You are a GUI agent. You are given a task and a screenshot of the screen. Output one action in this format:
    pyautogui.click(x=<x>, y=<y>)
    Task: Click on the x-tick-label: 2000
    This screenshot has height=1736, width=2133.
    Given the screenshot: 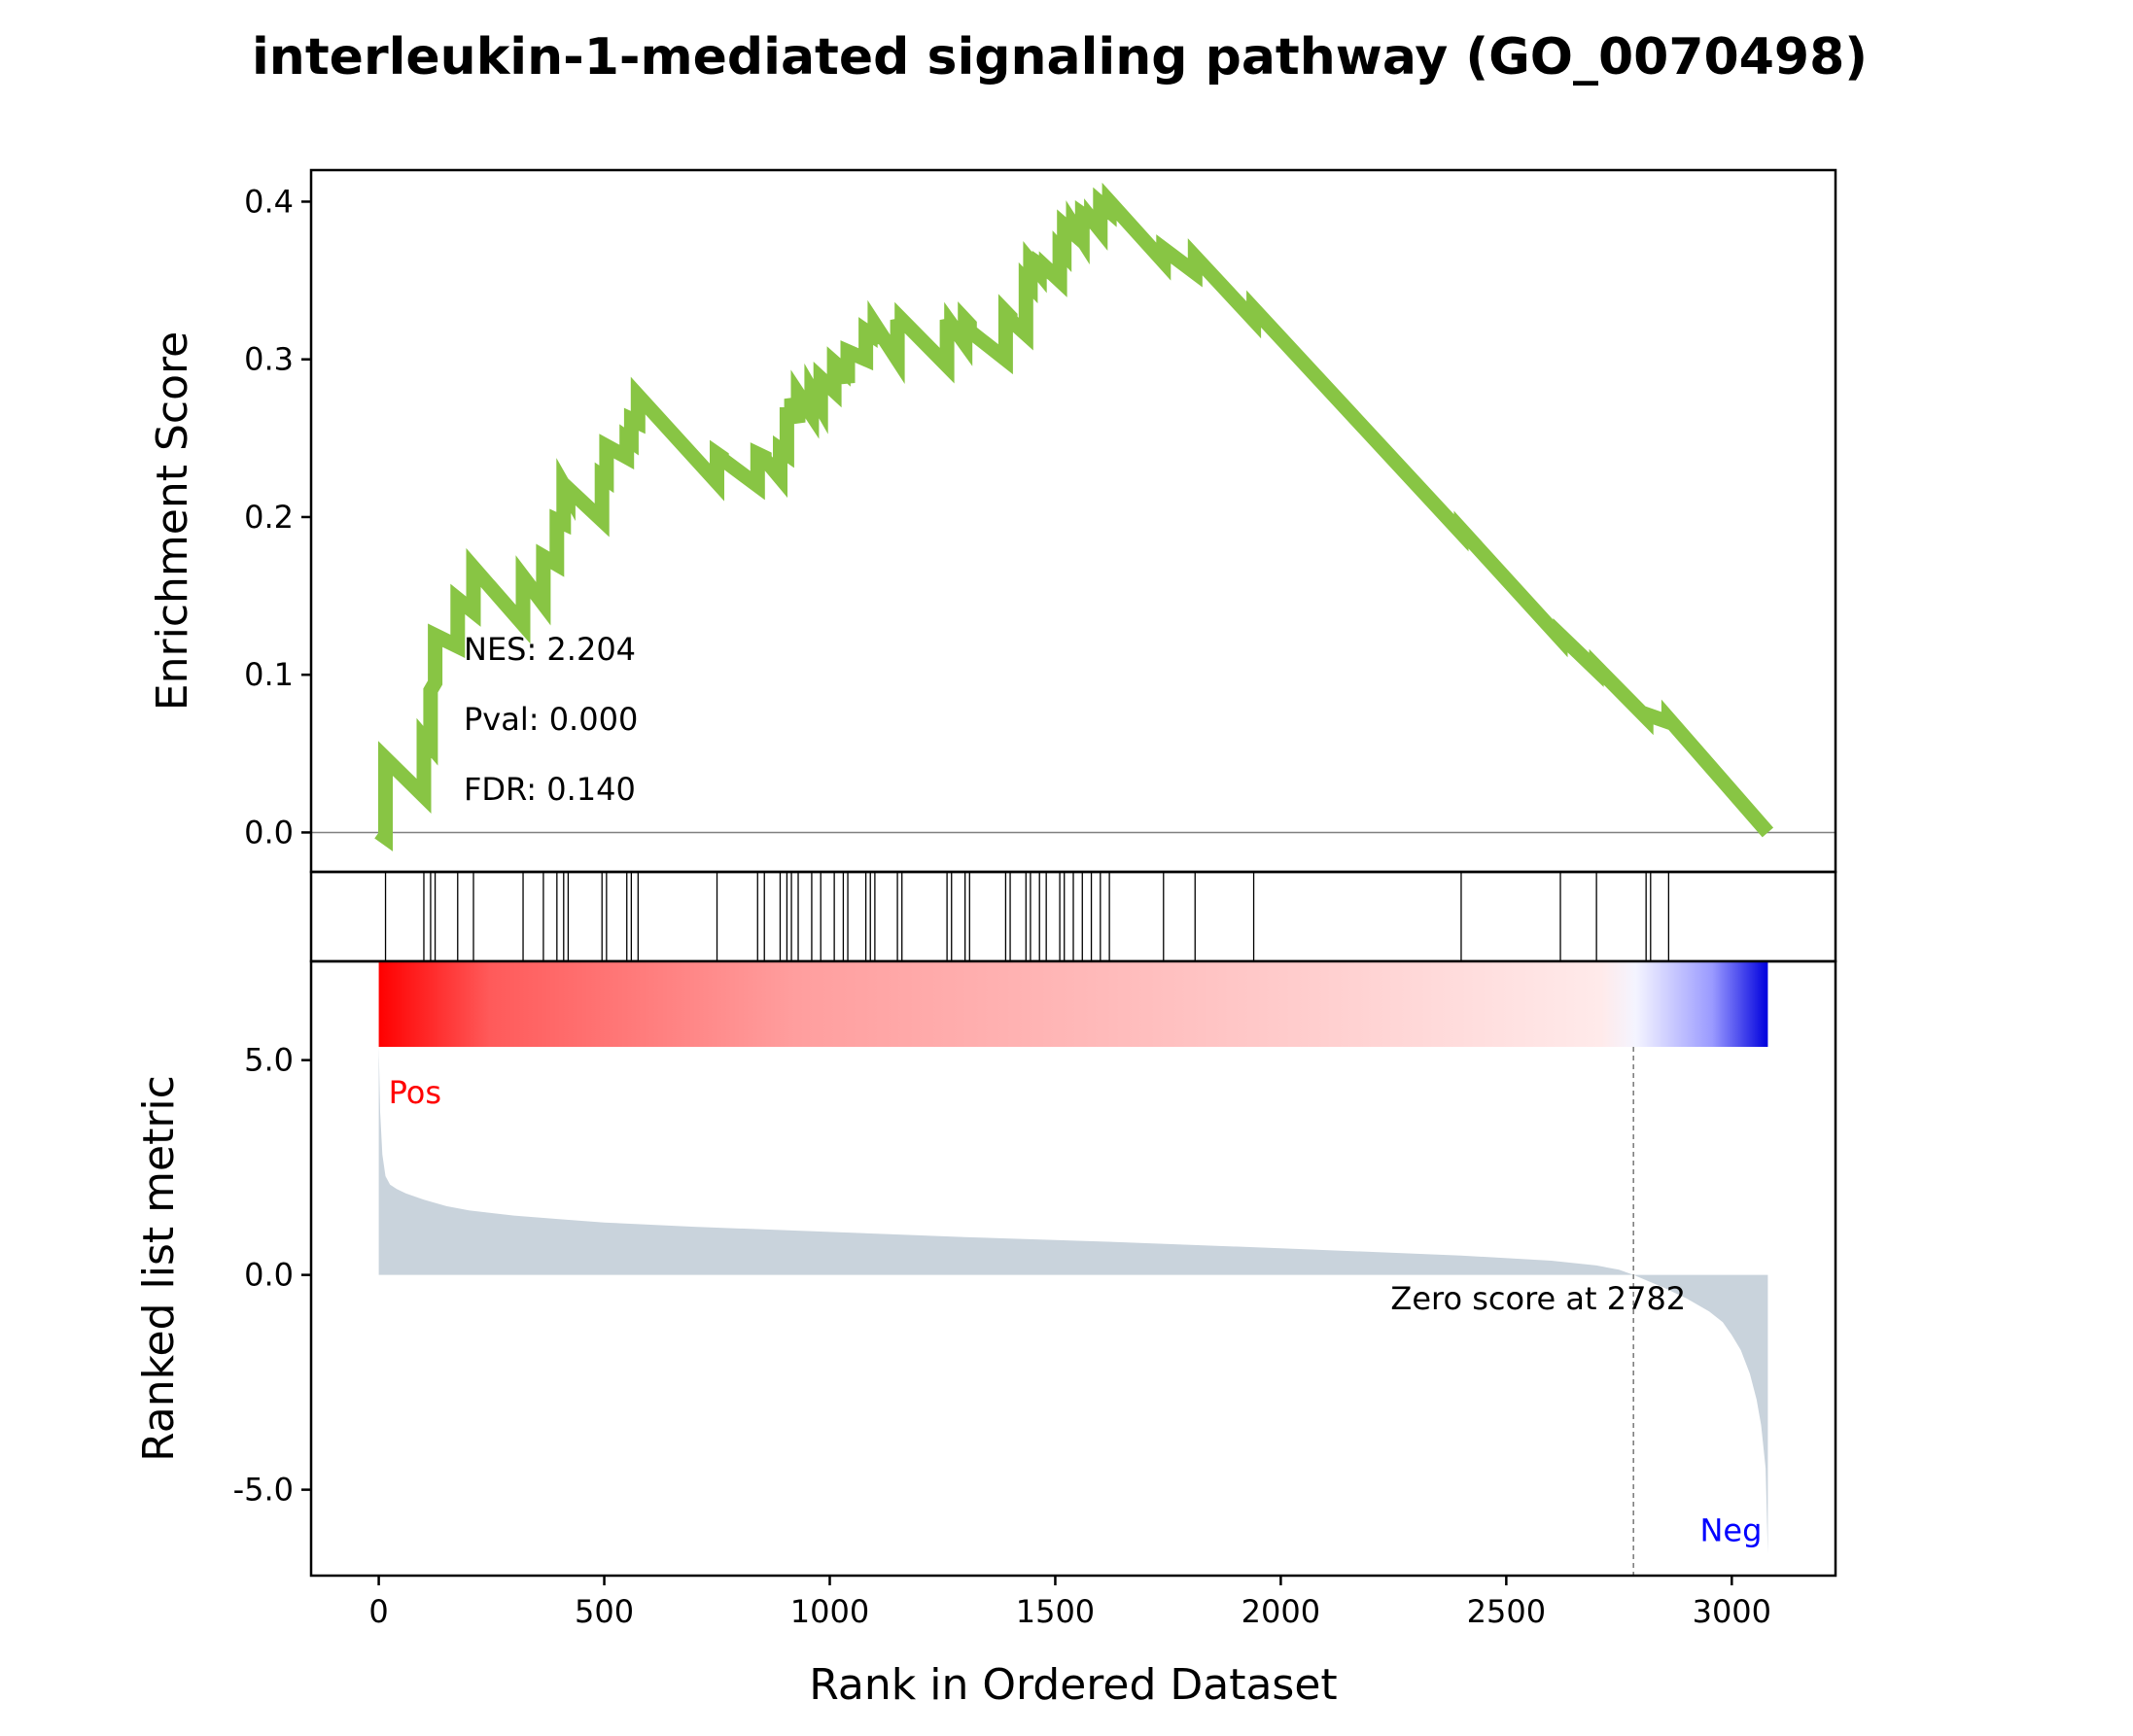 What is the action you would take?
    pyautogui.click(x=1281, y=1612)
    